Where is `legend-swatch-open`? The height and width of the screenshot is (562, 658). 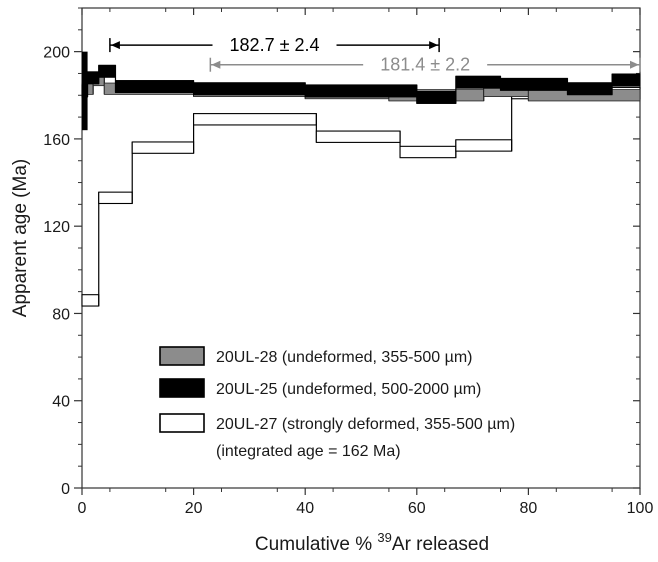
legend-swatch-open is located at coordinates (182, 423).